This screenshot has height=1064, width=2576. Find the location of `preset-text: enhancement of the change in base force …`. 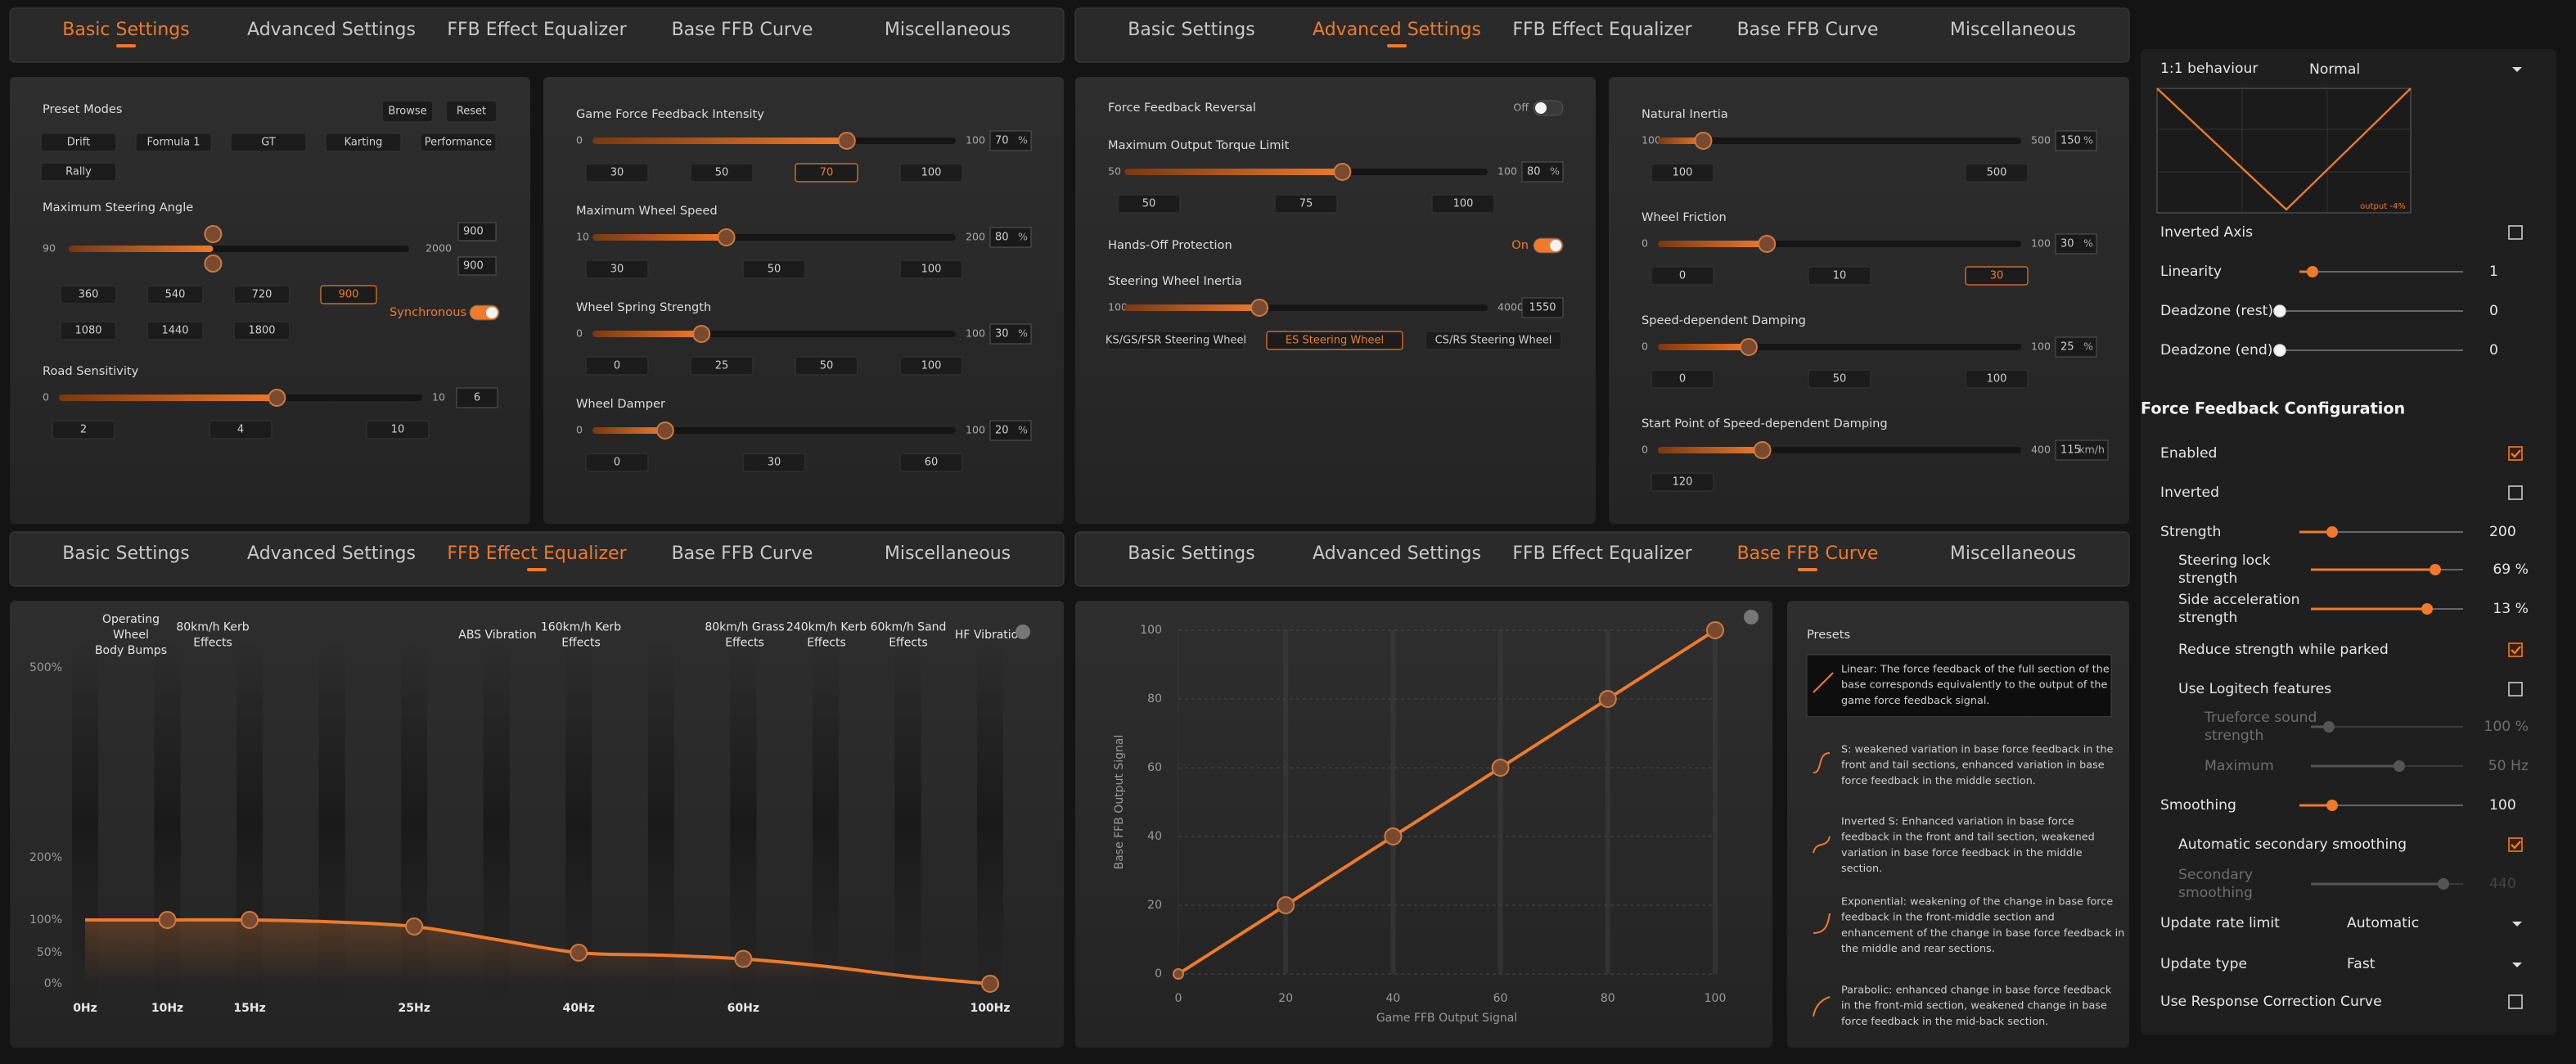

preset-text: enhancement of the change in base force … is located at coordinates (1983, 933).